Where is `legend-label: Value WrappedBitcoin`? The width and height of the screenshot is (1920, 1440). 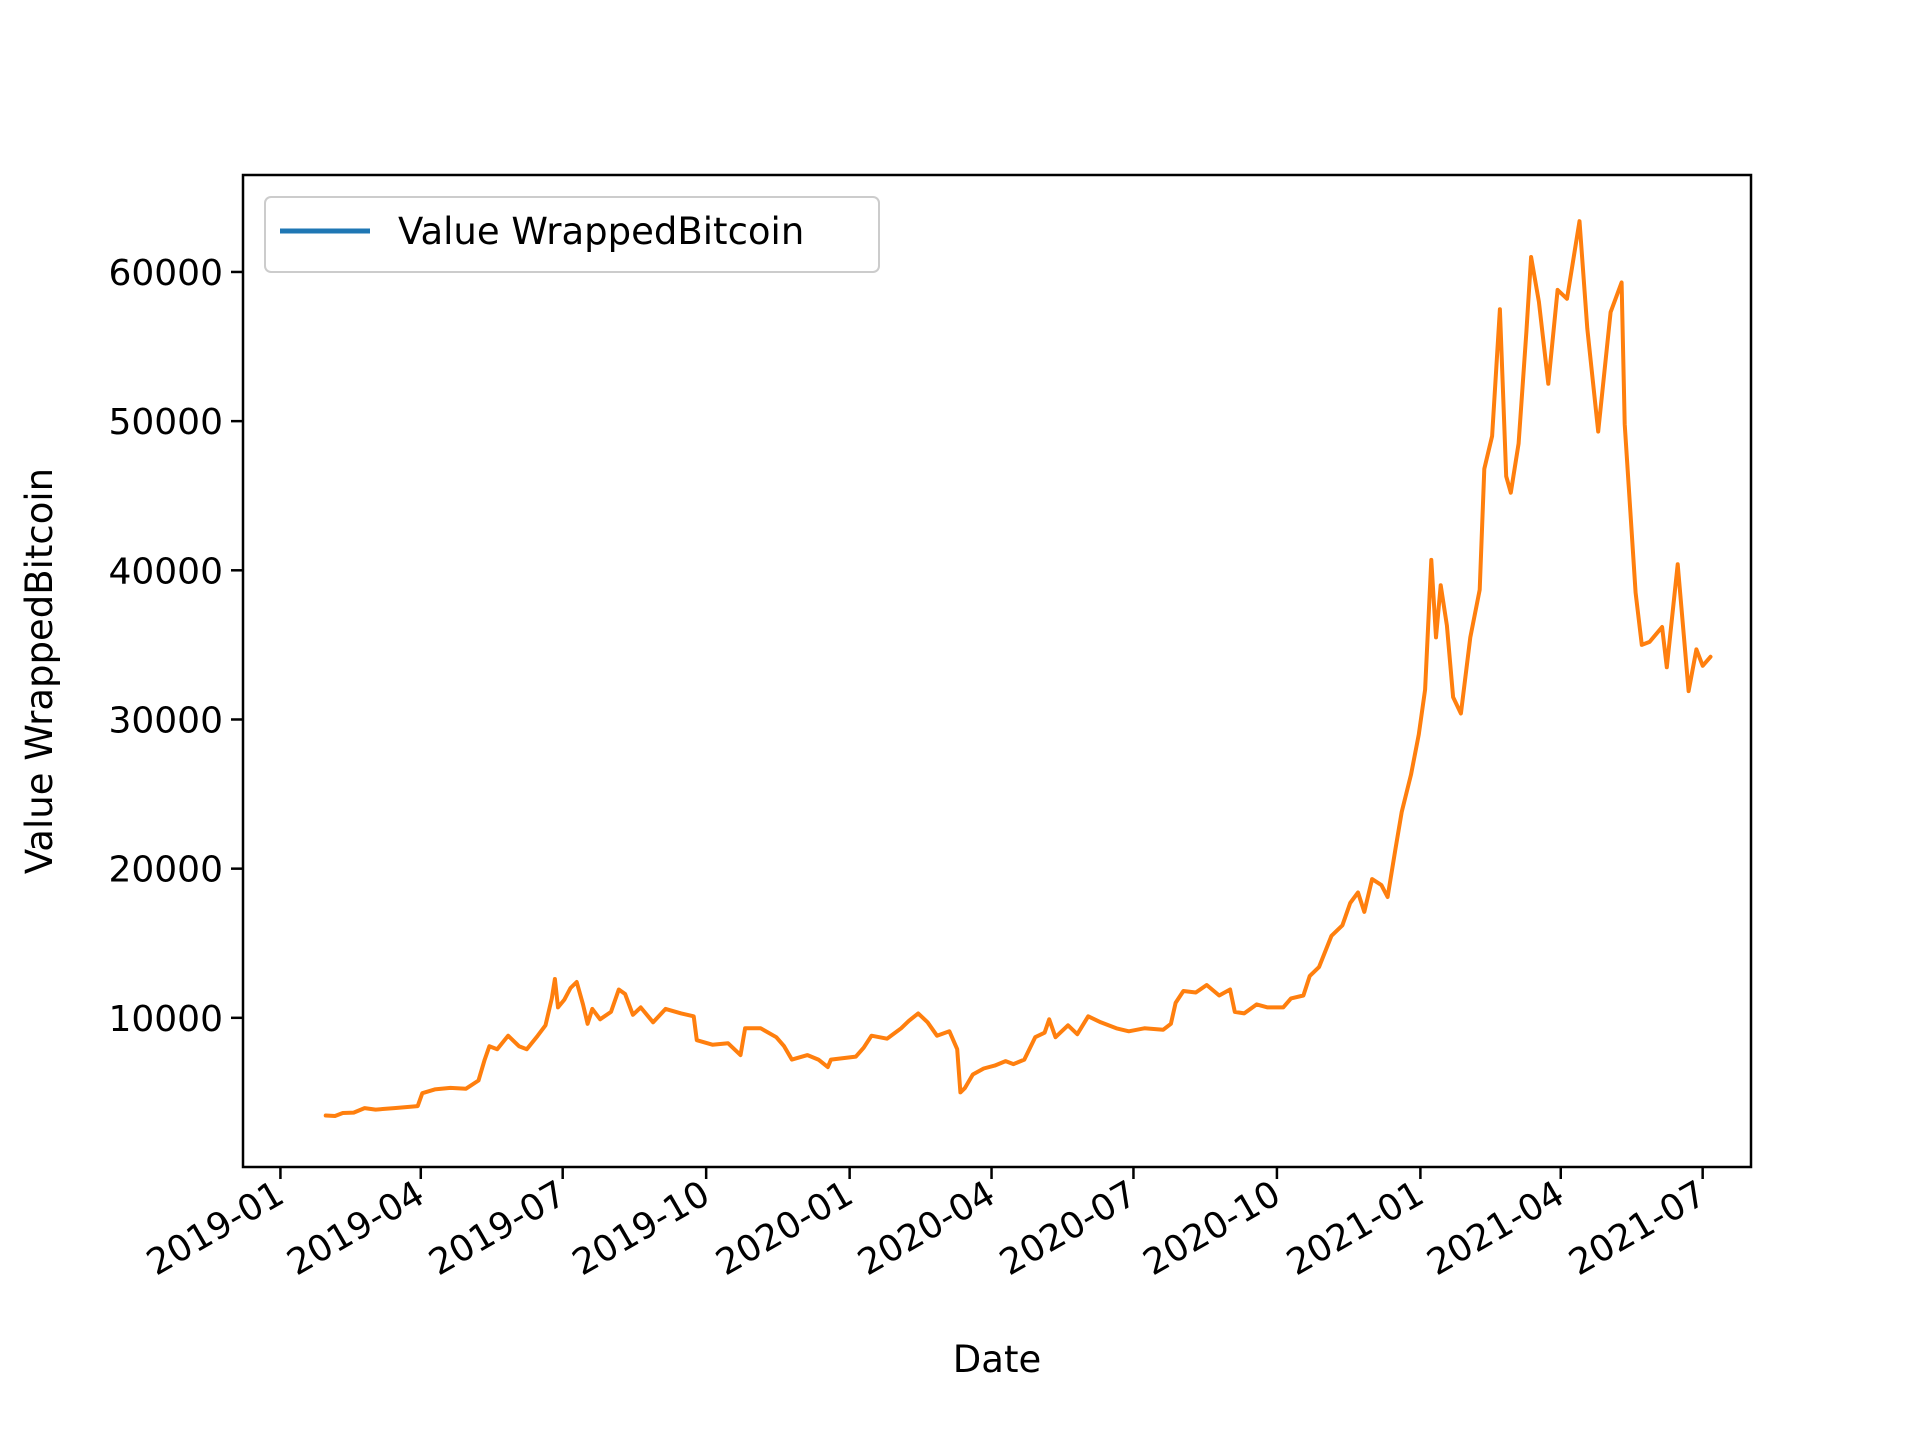
legend-label: Value WrappedBitcoin is located at coordinates (601, 231).